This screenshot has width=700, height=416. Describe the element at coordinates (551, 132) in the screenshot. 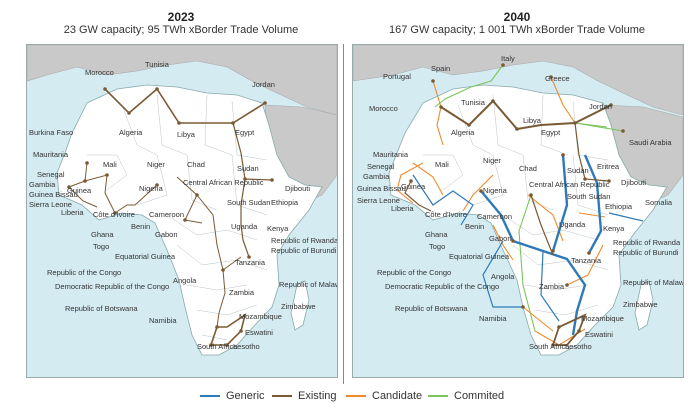

I see `label-egypt-2040: Egypt` at that location.